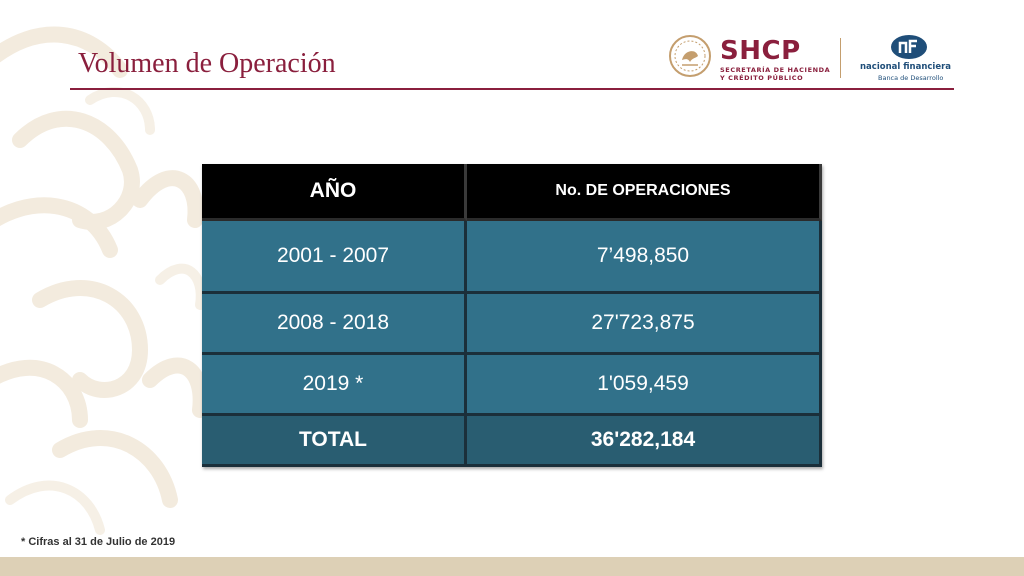 The height and width of the screenshot is (576, 1024). What do you see at coordinates (334, 192) in the screenshot?
I see `header-year: AÑO` at bounding box center [334, 192].